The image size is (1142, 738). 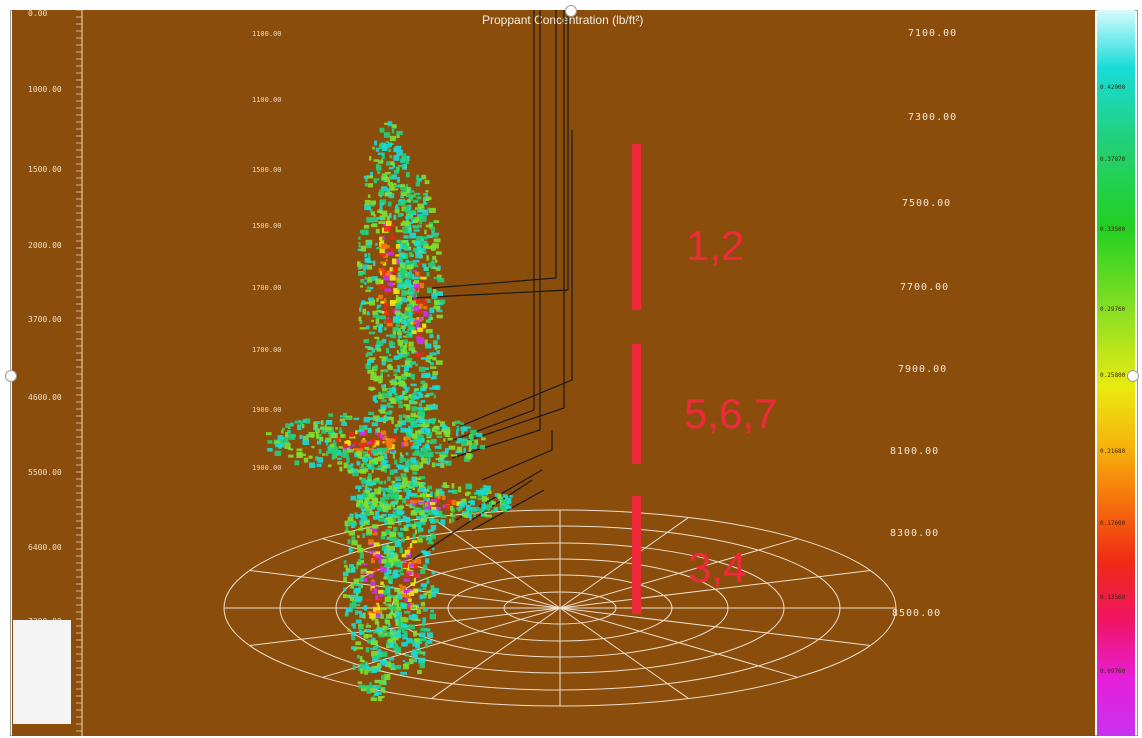 What do you see at coordinates (922, 369) in the screenshot?
I see `depth-label: 7900.00` at bounding box center [922, 369].